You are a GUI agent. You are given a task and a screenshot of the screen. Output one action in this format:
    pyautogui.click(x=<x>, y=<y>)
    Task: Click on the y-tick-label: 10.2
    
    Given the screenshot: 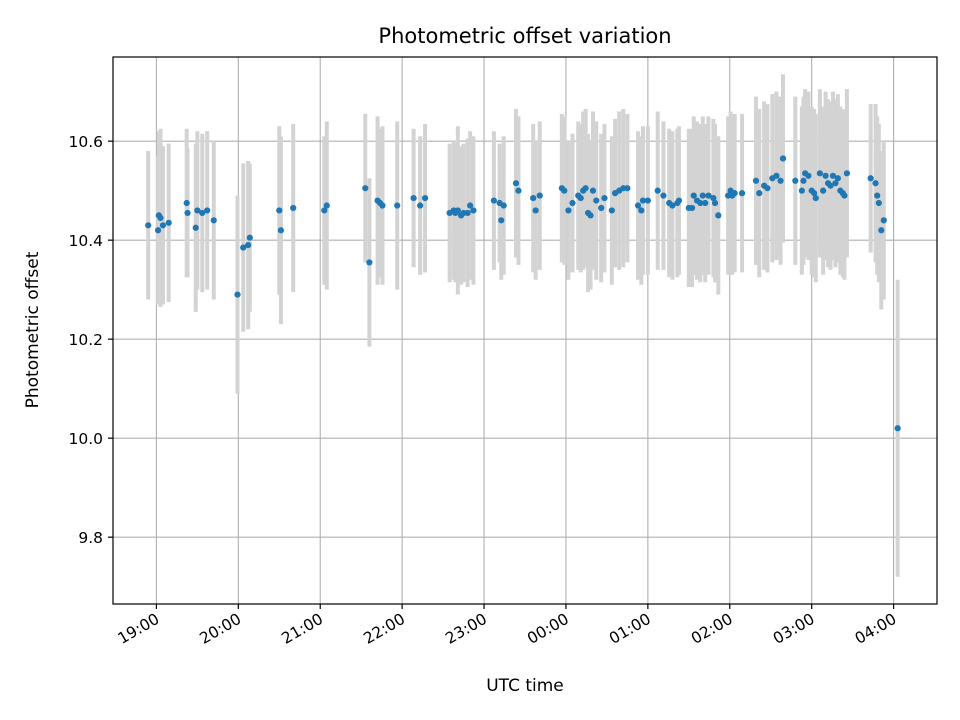 What is the action you would take?
    pyautogui.click(x=85, y=340)
    